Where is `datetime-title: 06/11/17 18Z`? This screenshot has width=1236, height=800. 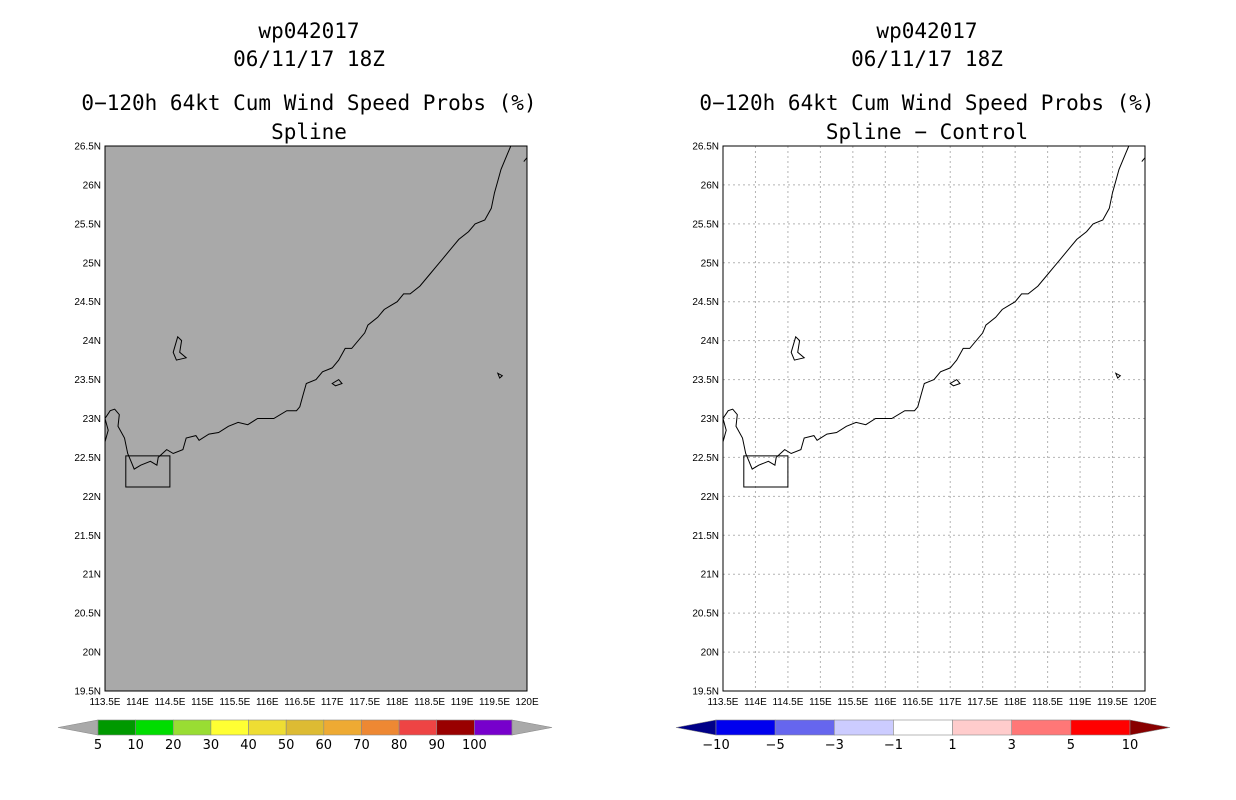
datetime-title: 06/11/17 18Z is located at coordinates (309, 59).